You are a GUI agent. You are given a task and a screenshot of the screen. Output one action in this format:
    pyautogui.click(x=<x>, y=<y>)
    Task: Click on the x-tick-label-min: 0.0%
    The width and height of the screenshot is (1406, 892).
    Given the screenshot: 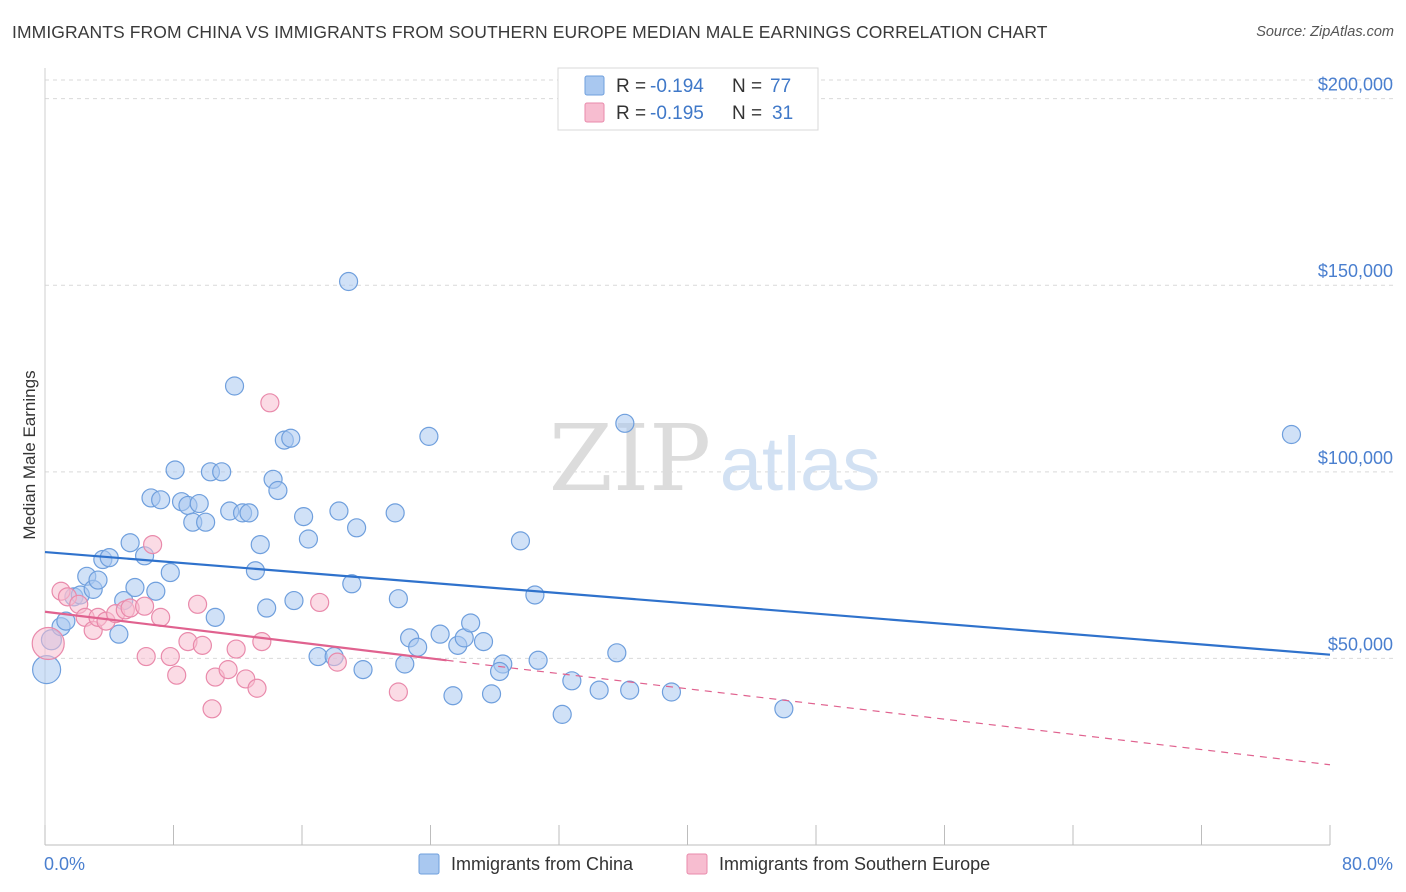 What is the action you would take?
    pyautogui.click(x=64, y=864)
    